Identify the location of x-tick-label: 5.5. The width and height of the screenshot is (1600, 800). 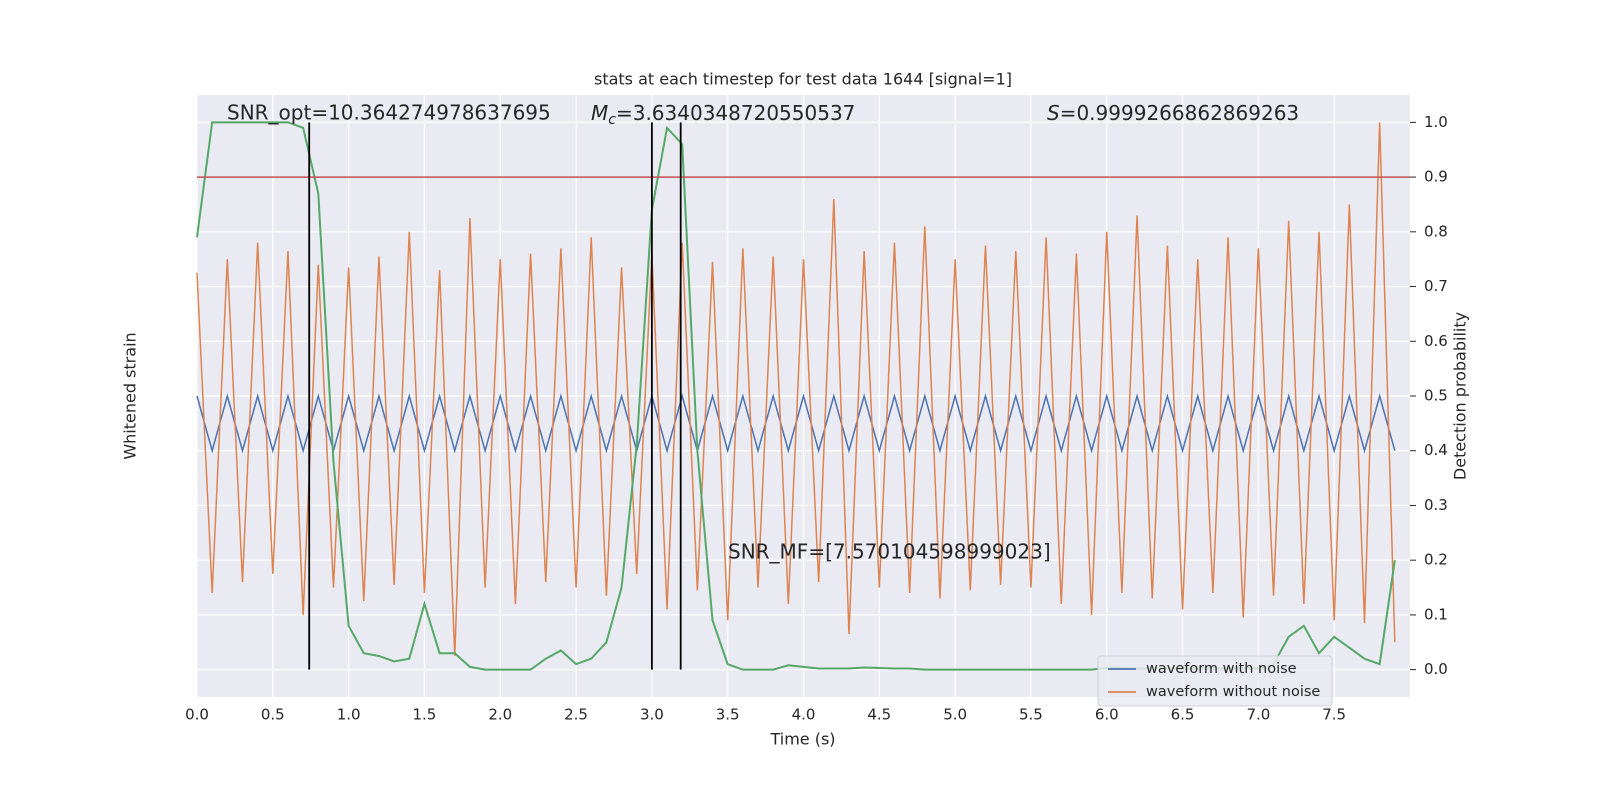
(1031, 715).